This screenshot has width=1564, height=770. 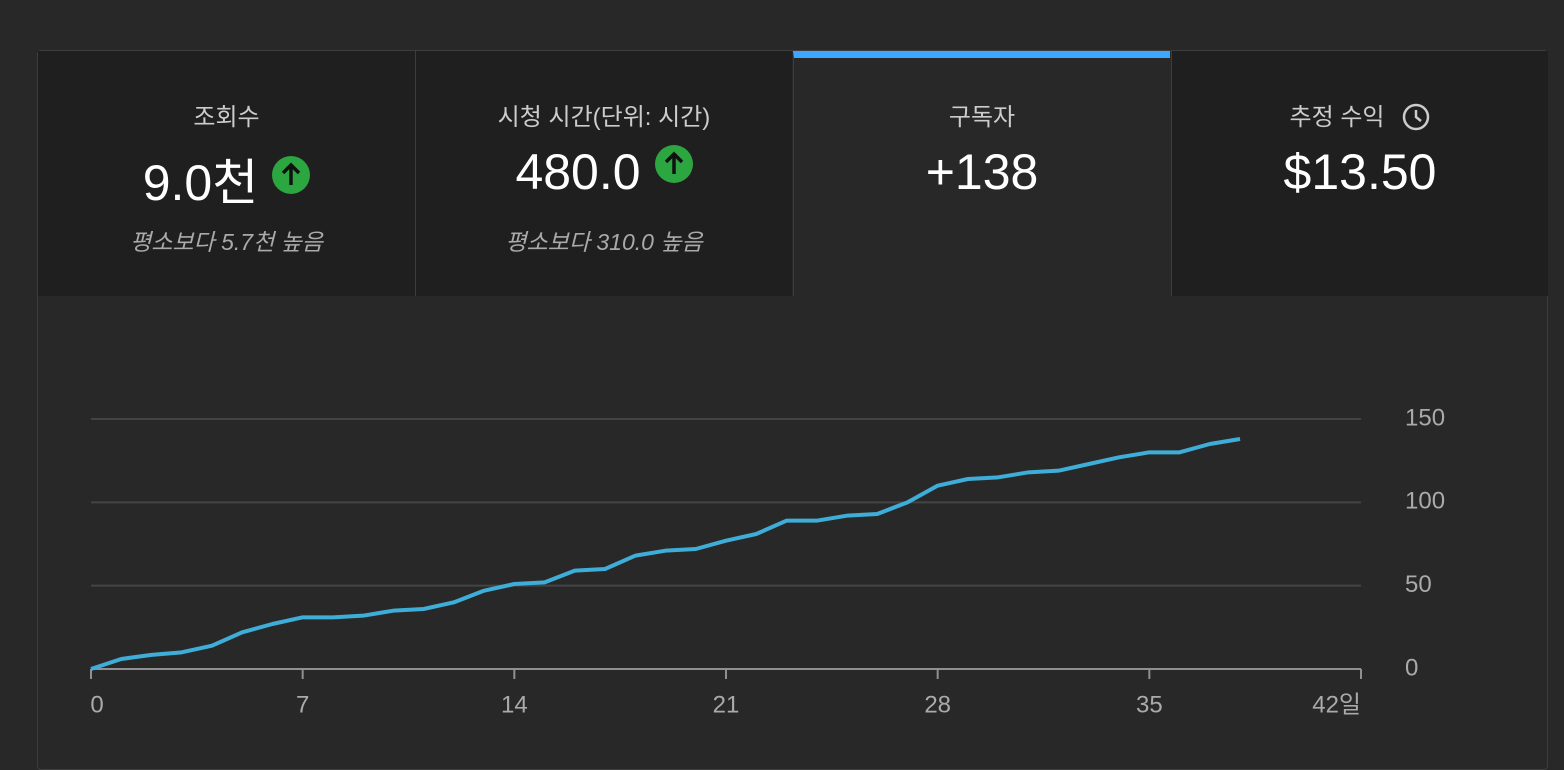 I want to click on x-tick-label: 7, so click(x=302, y=704).